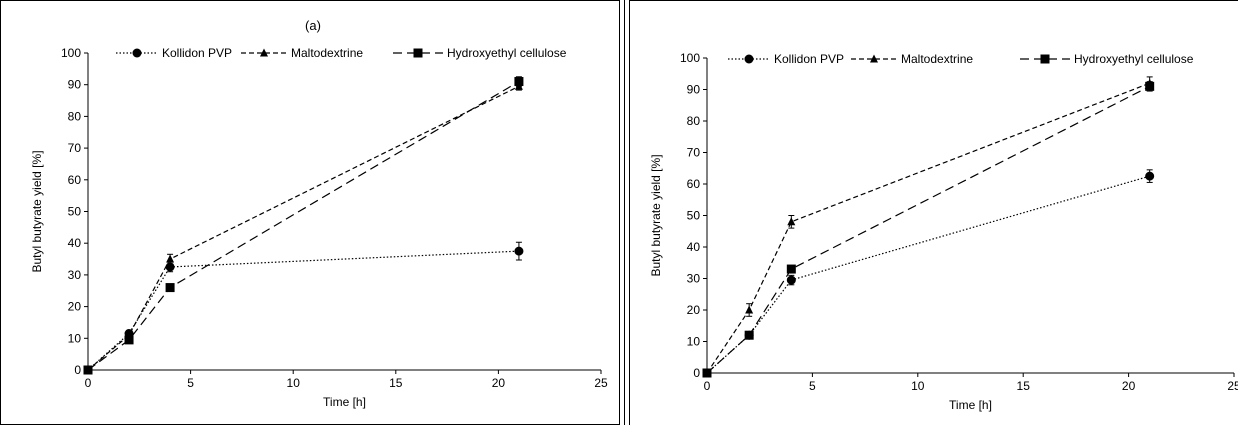 The image size is (1238, 426). What do you see at coordinates (313, 25) in the screenshot?
I see `chart-title: (a)` at bounding box center [313, 25].